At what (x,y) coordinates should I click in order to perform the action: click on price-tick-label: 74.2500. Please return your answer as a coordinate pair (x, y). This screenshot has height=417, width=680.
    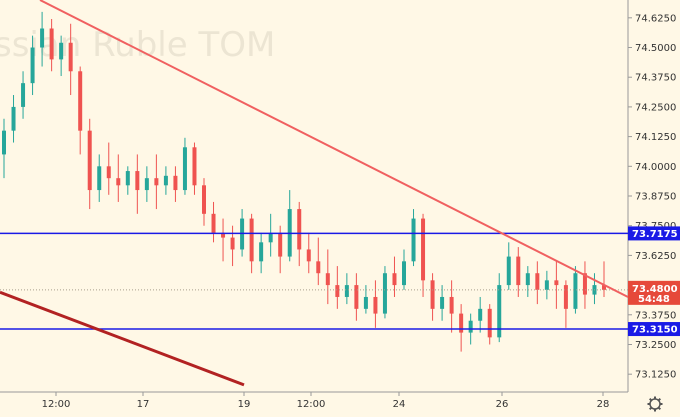
    Looking at the image, I should click on (655, 107).